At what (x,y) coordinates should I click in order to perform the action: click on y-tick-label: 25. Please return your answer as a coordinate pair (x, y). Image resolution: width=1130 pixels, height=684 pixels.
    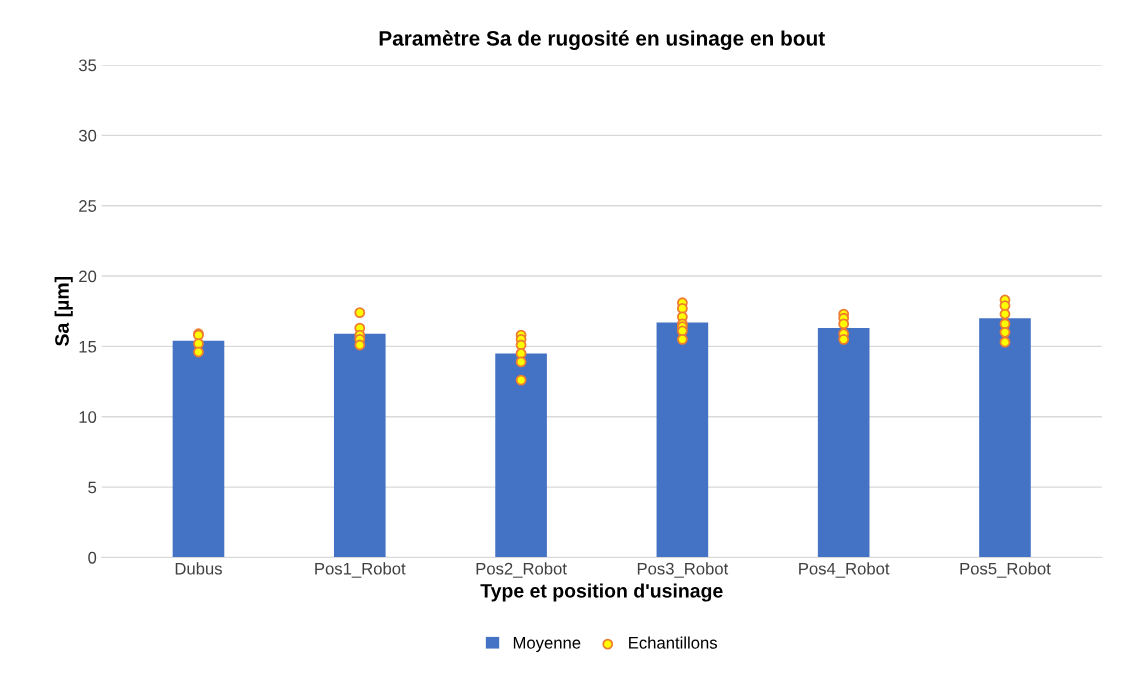
    Looking at the image, I should click on (88, 206).